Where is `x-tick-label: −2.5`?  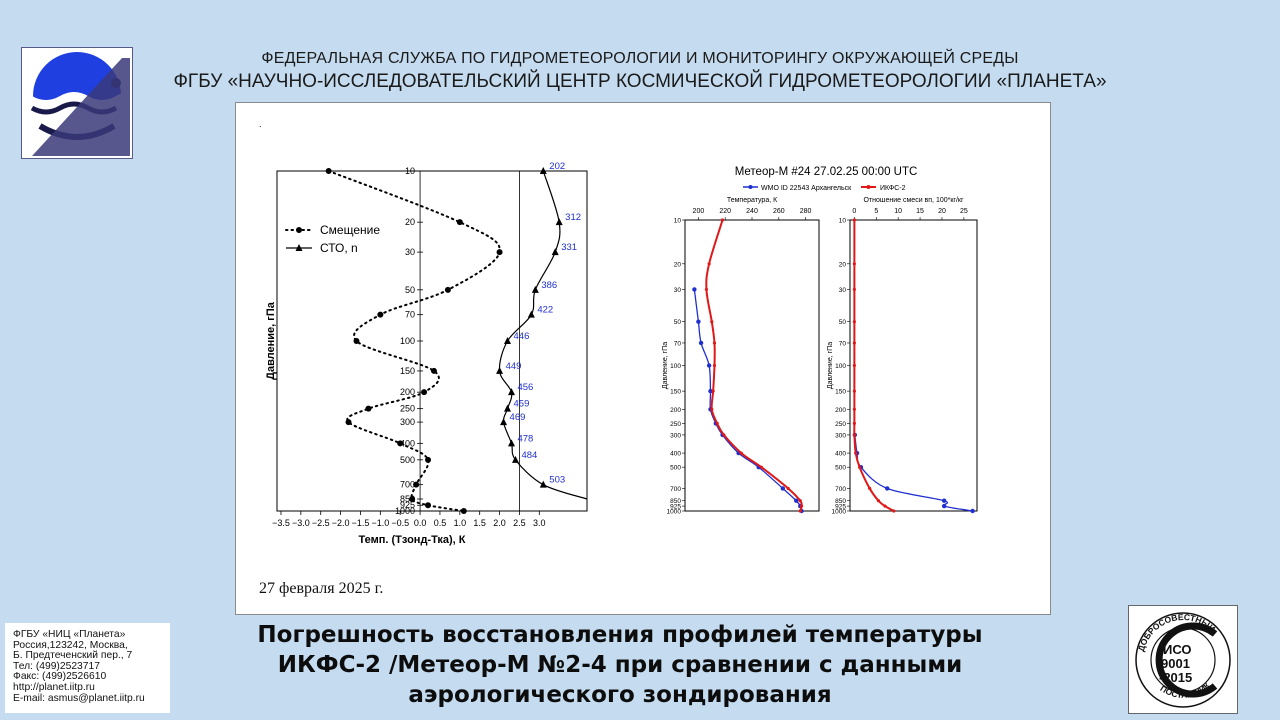
x-tick-label: −2.5 is located at coordinates (321, 523).